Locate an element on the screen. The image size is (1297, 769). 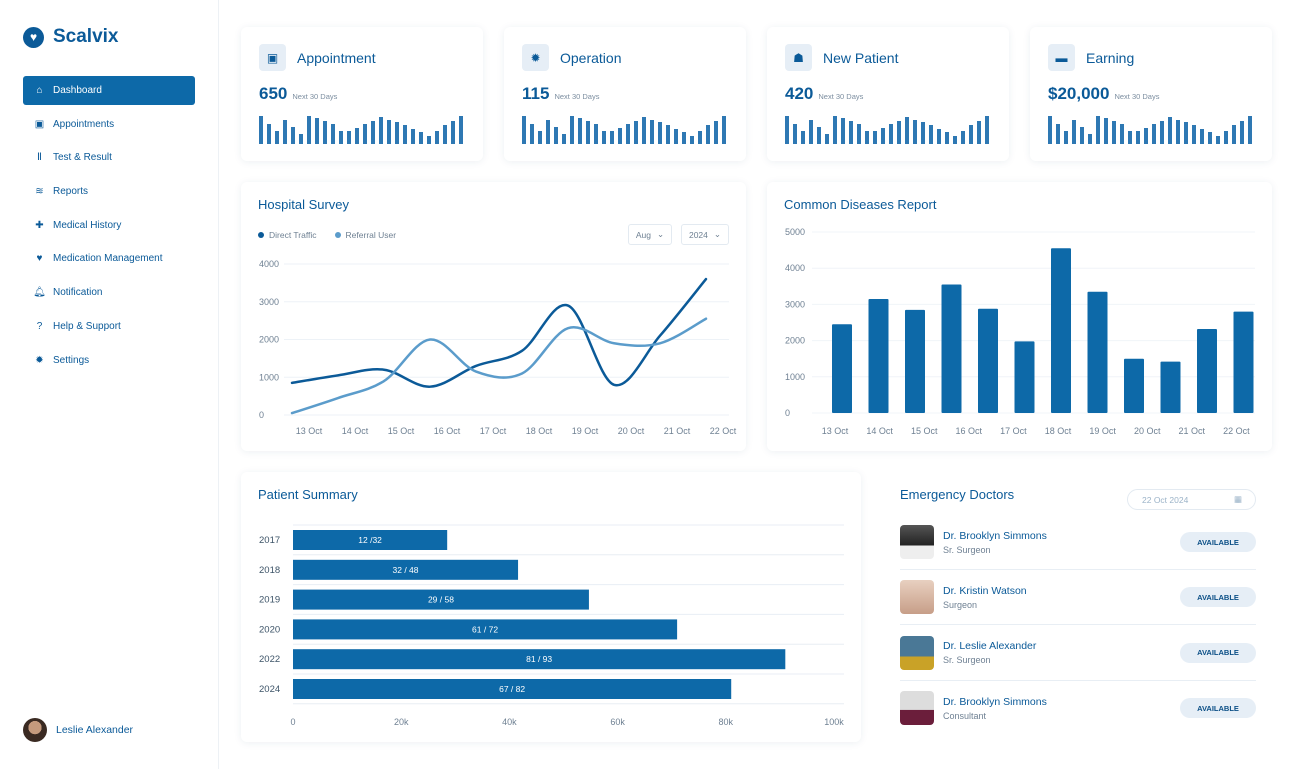
sidebar-item-settings: ✹ Settings is located at coordinates (109, 360).